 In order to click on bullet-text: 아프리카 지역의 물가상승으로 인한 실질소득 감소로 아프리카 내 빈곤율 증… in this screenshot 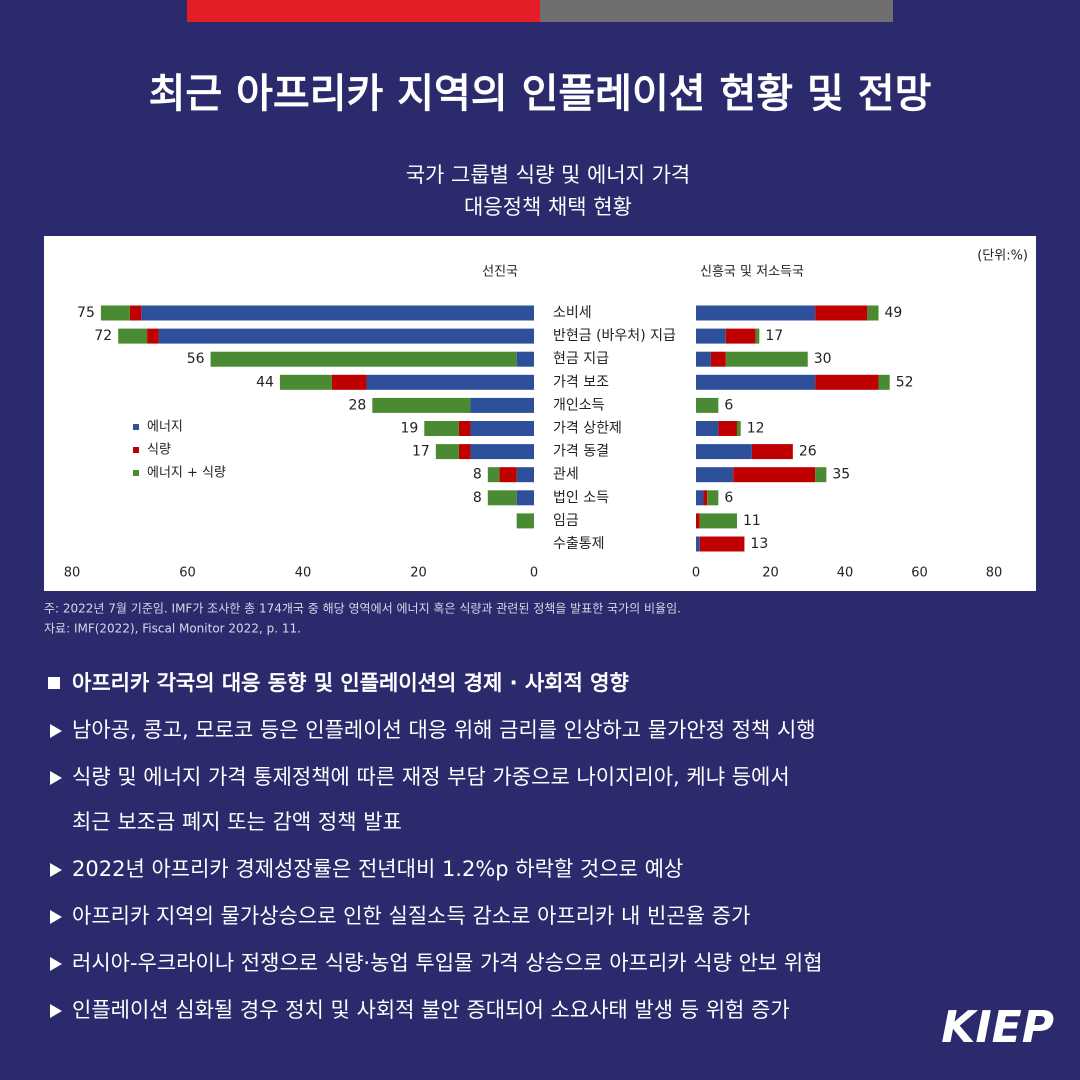, I will do `click(411, 916)`.